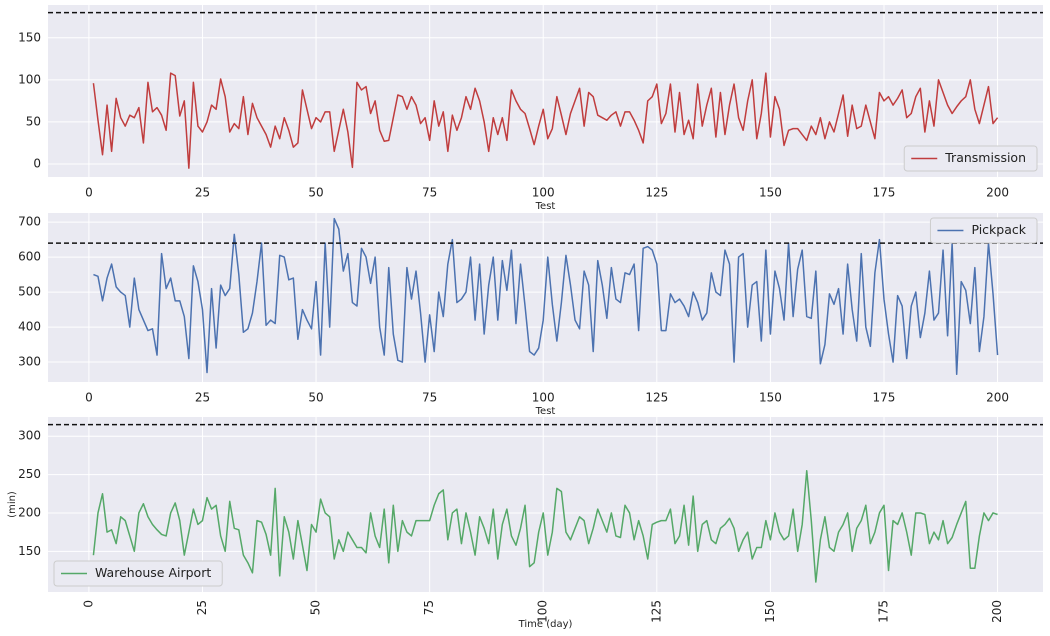 The image size is (1050, 636). What do you see at coordinates (29, 222) in the screenshot?
I see `y-tick-label: 700` at bounding box center [29, 222].